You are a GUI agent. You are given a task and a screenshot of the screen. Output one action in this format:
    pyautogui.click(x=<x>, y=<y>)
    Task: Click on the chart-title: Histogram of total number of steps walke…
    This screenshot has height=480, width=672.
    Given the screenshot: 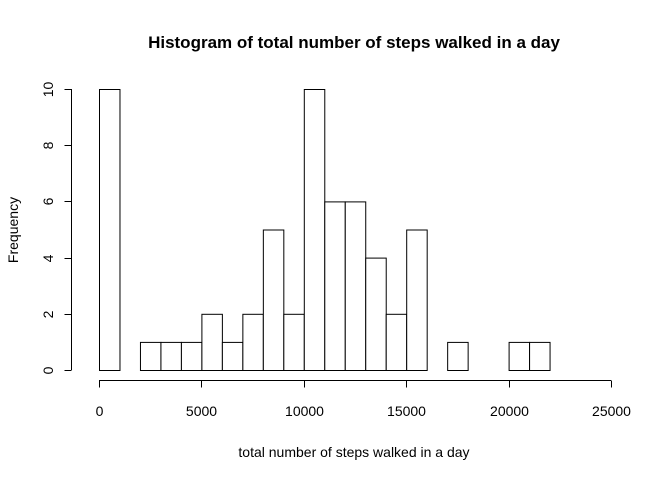 What is the action you would take?
    pyautogui.click(x=354, y=42)
    